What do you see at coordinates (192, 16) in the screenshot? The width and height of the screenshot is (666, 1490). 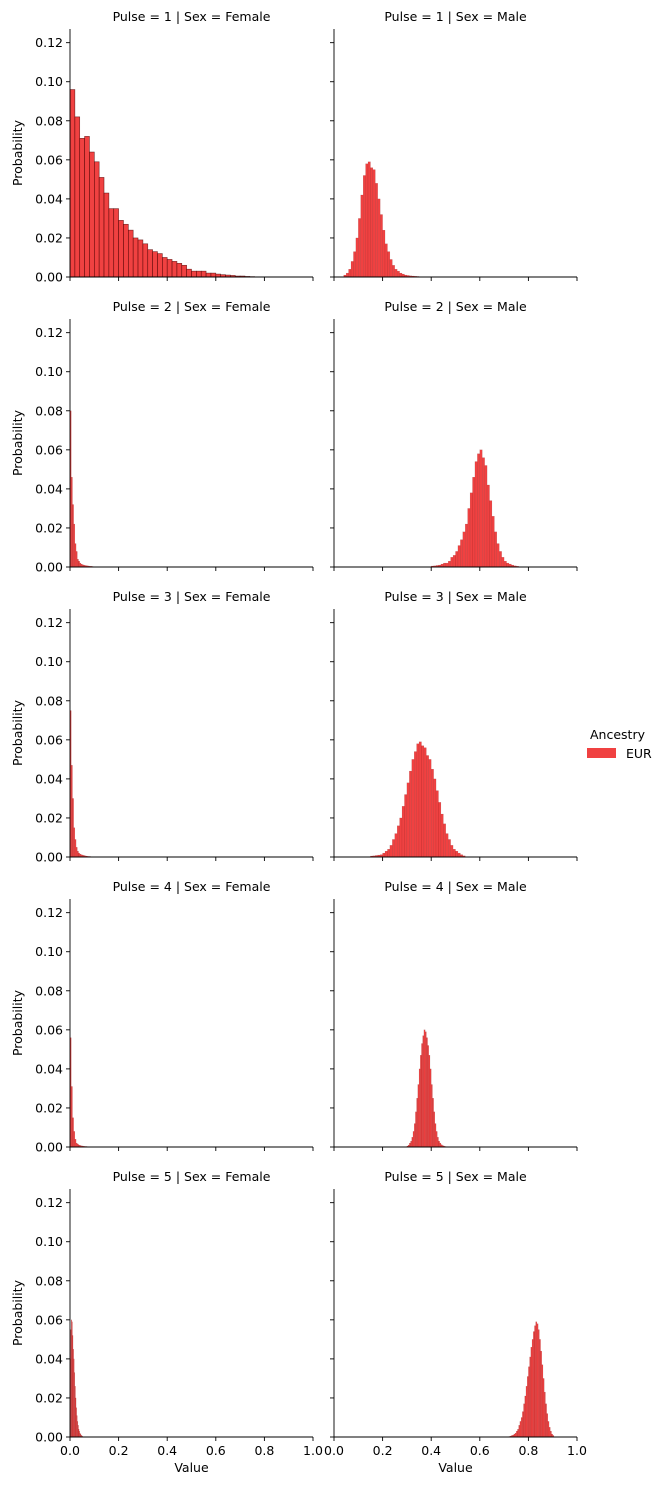 I see `panel-title: Pulse = 1 | Sex = Female` at bounding box center [192, 16].